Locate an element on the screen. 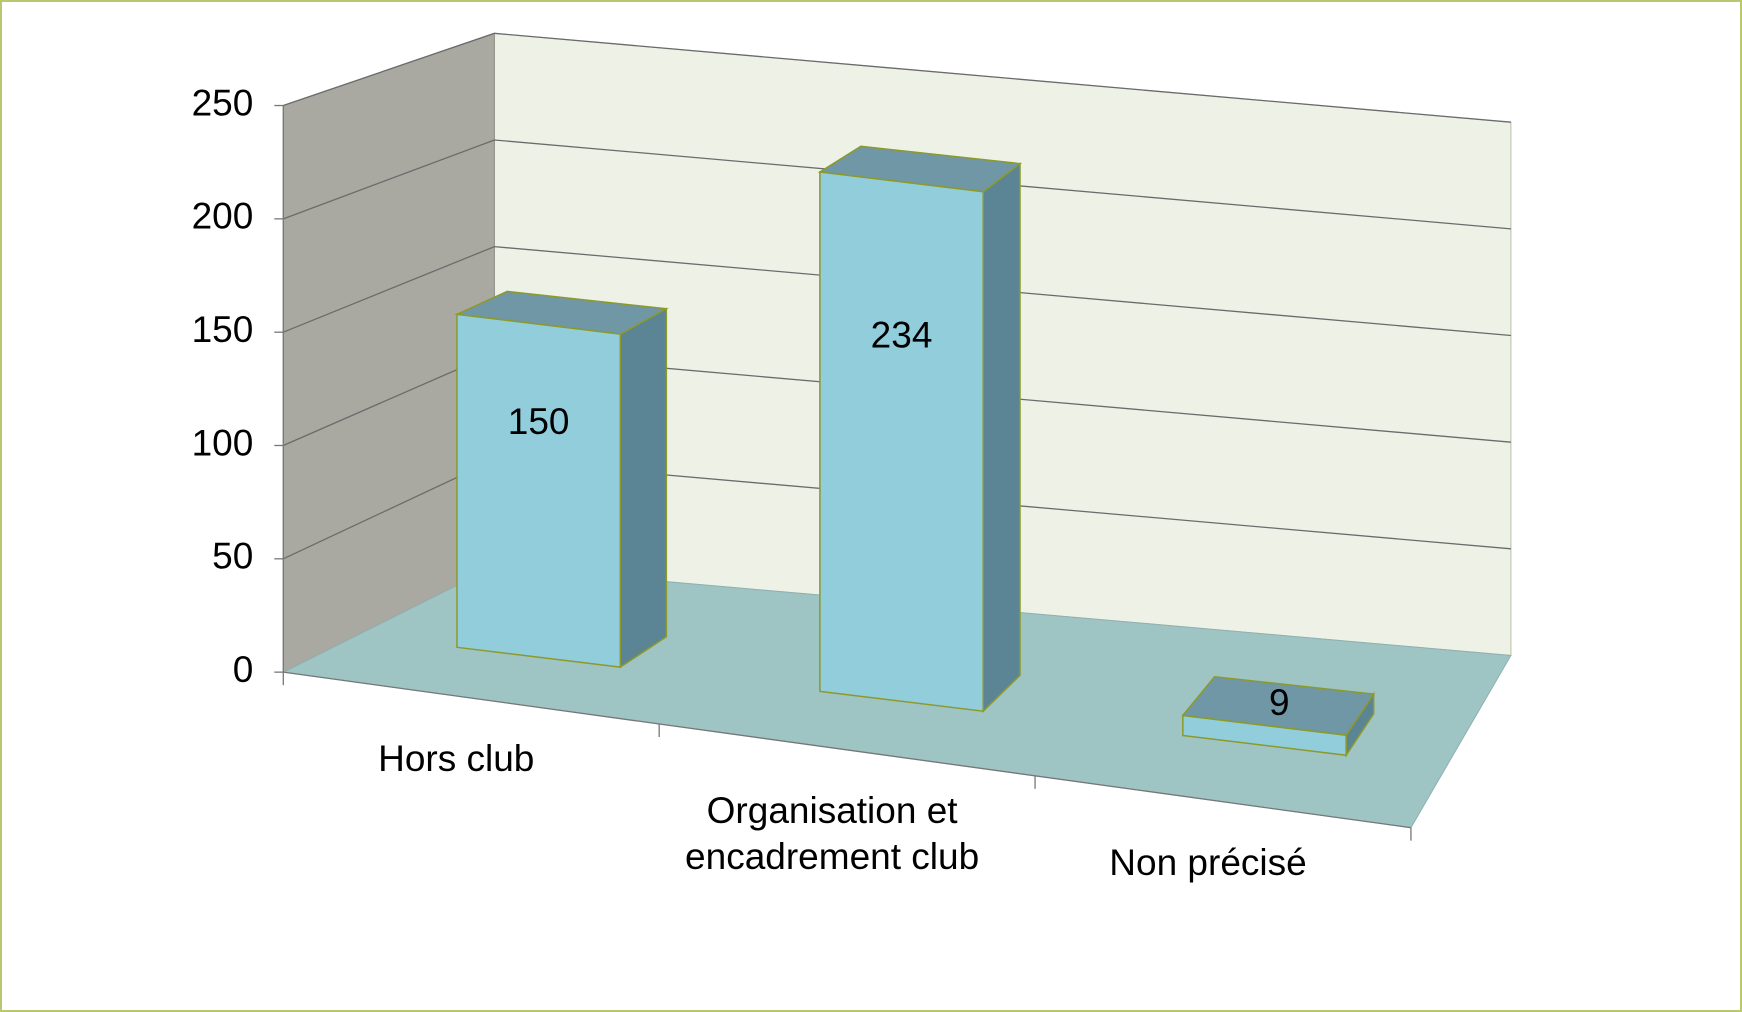  y-tick-label: 150 is located at coordinates (223, 329).